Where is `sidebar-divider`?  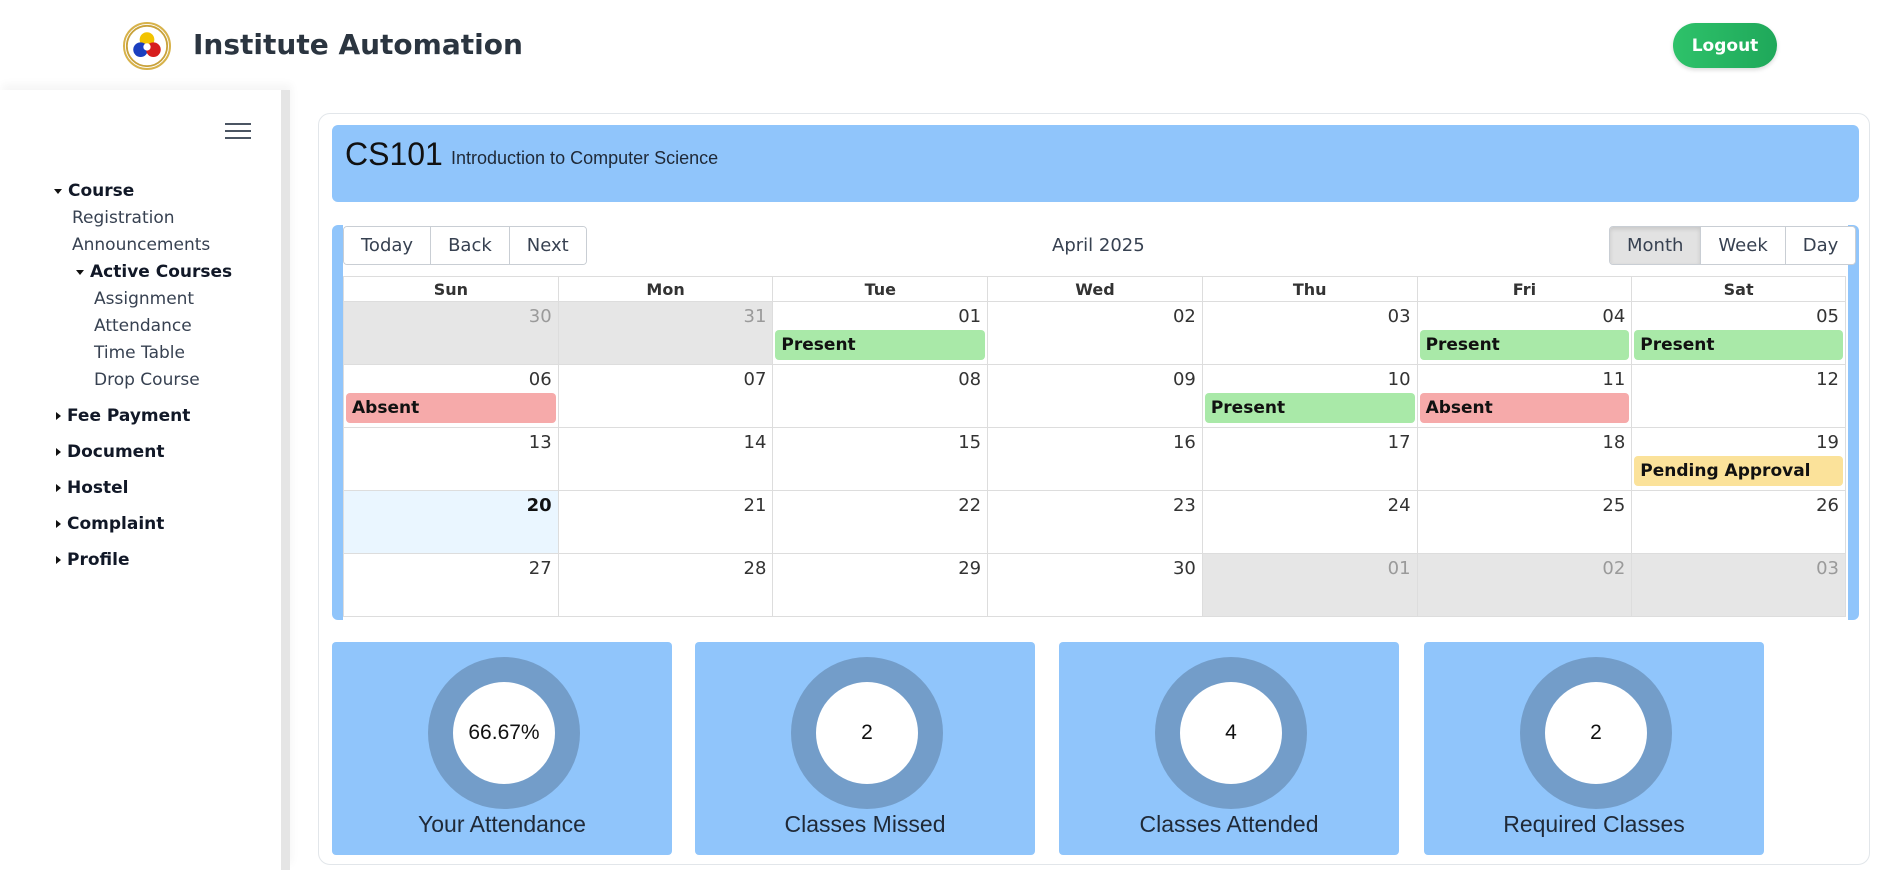 sidebar-divider is located at coordinates (285, 480).